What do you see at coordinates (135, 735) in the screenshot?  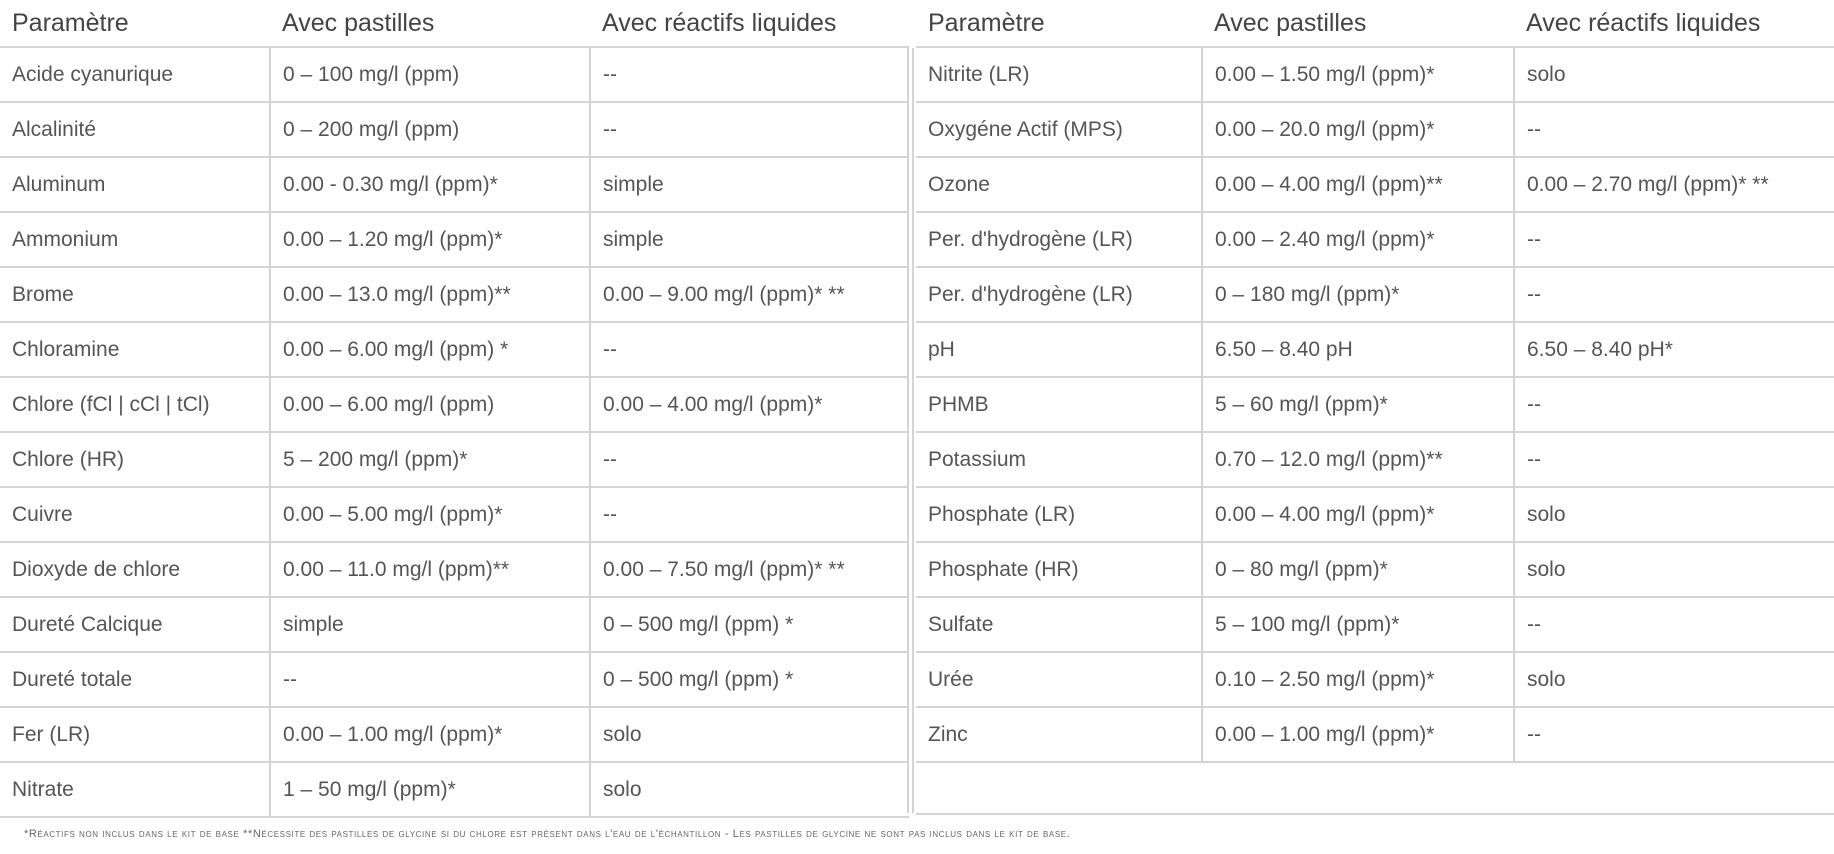 I see `cell-parameter: Fer (LR)` at bounding box center [135, 735].